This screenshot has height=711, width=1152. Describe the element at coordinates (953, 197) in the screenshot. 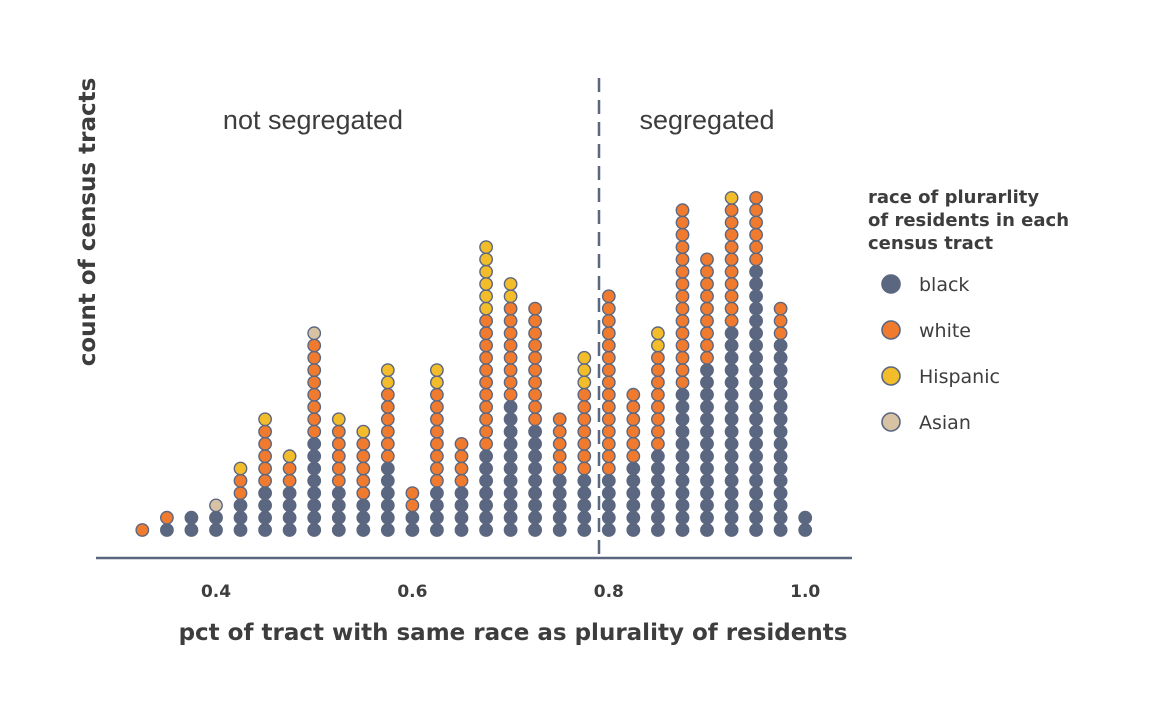

I see `legend-title-line: race of plurarlity` at that location.